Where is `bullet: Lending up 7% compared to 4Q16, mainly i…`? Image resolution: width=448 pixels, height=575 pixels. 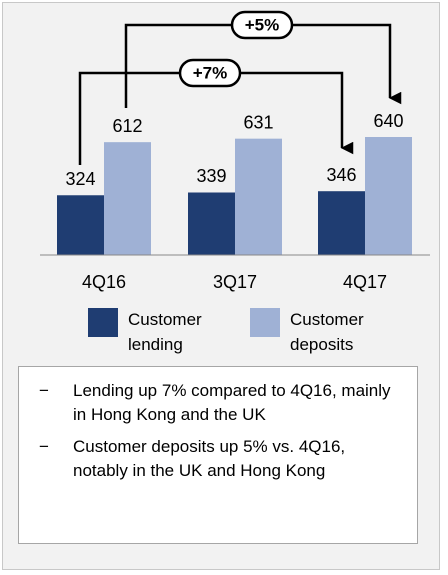
bullet: Lending up 7% compared to 4Q16, mainly i… is located at coordinates (211, 403).